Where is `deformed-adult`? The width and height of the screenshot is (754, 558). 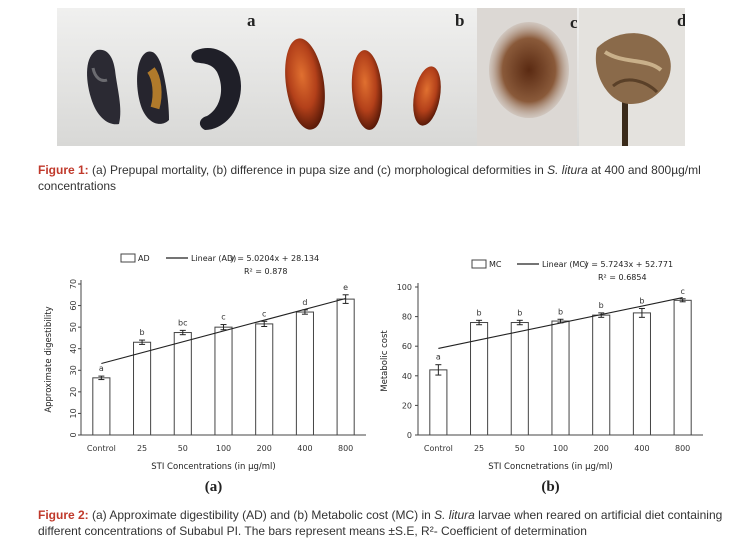
deformed-adult is located at coordinates (633, 89).